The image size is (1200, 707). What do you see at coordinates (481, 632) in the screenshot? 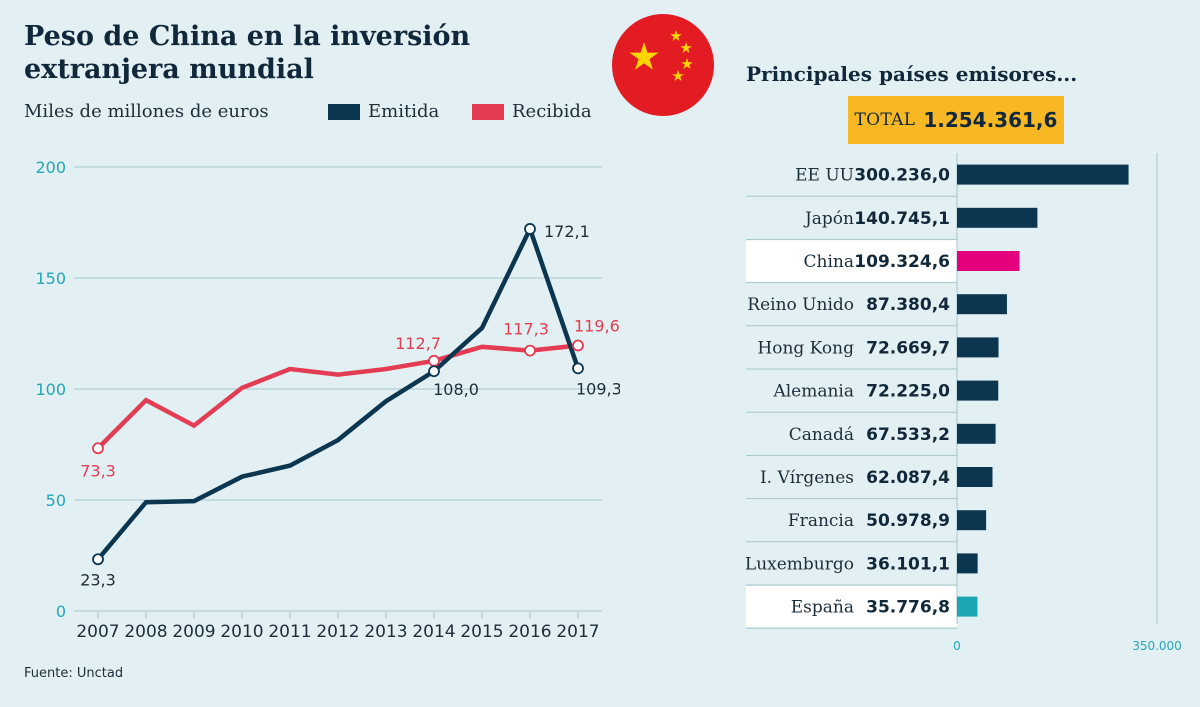
I see `x-tick-label: 2015` at bounding box center [481, 632].